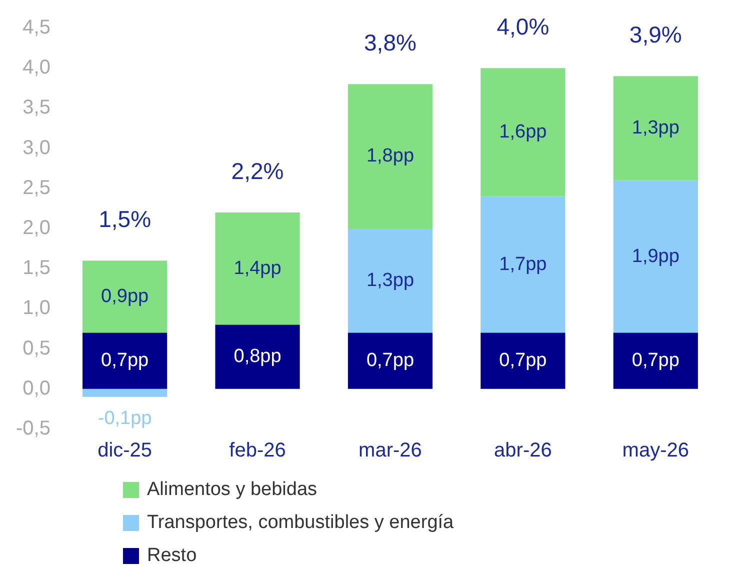 This screenshot has height=579, width=740. Describe the element at coordinates (36, 308) in the screenshot. I see `y-tick-label: 1,0` at that location.